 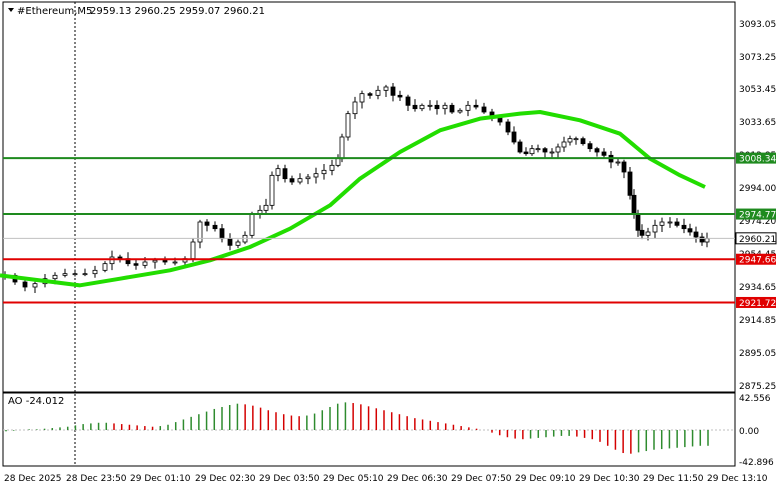 What do you see at coordinates (11, 10) in the screenshot?
I see `dropdown-arrow-icon` at bounding box center [11, 10].